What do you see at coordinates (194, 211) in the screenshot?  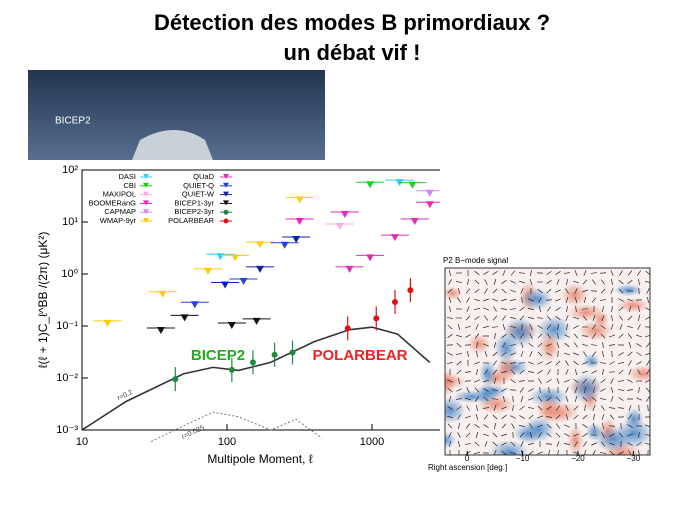 I see `legend-label: BICEP2-3yr` at bounding box center [194, 211].